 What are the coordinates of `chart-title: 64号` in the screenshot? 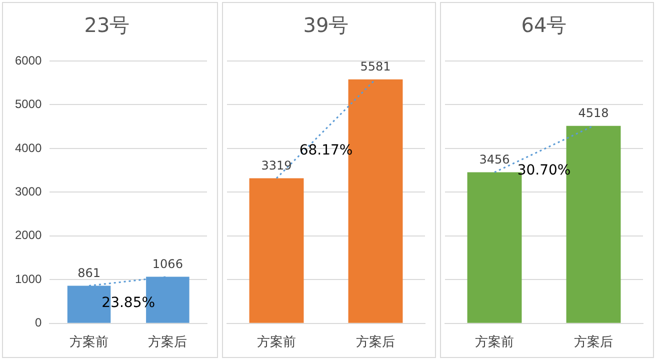 It's located at (544, 25).